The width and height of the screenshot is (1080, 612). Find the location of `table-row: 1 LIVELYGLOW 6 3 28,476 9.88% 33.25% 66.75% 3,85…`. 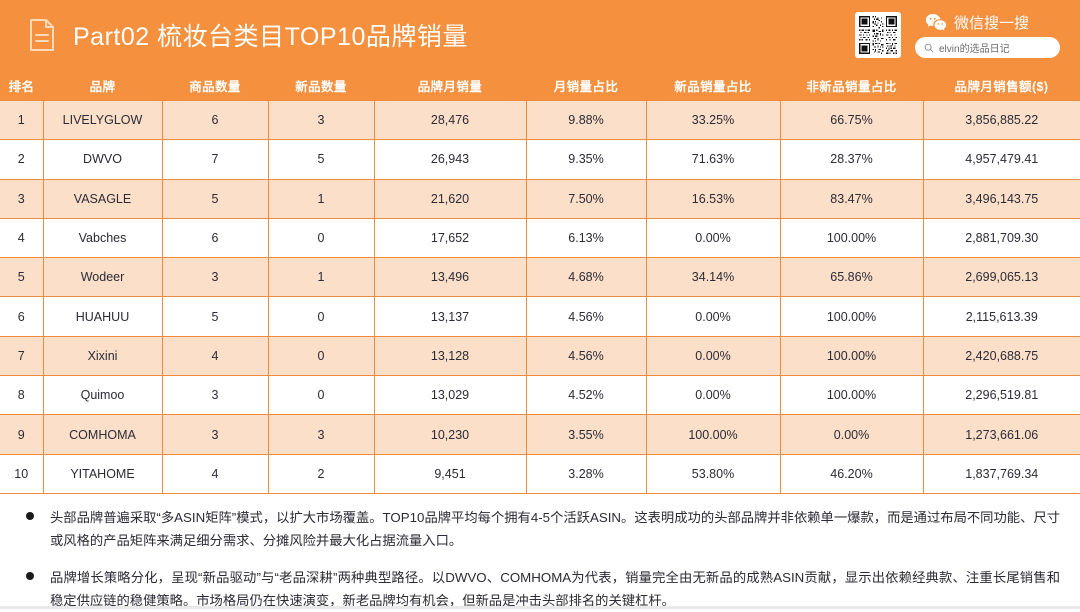

table-row: 1 LIVELYGLOW 6 3 28,476 9.88% 33.25% 66.75% 3,85… is located at coordinates (540, 120).